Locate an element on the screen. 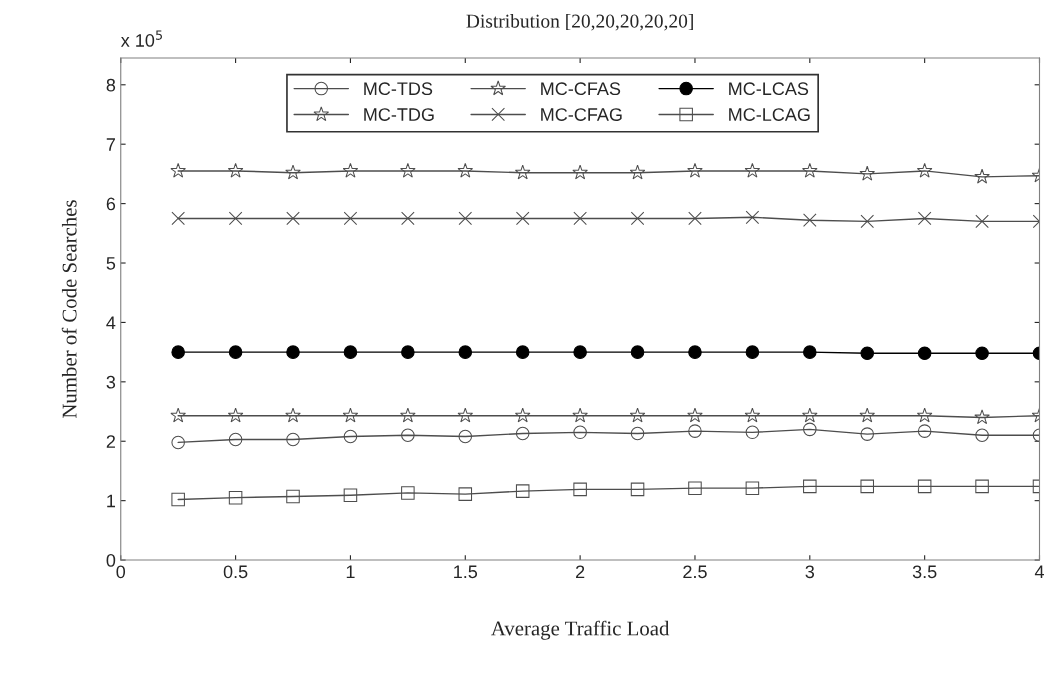 This screenshot has width=1050, height=683. y-tick-label: 3 is located at coordinates (111, 382).